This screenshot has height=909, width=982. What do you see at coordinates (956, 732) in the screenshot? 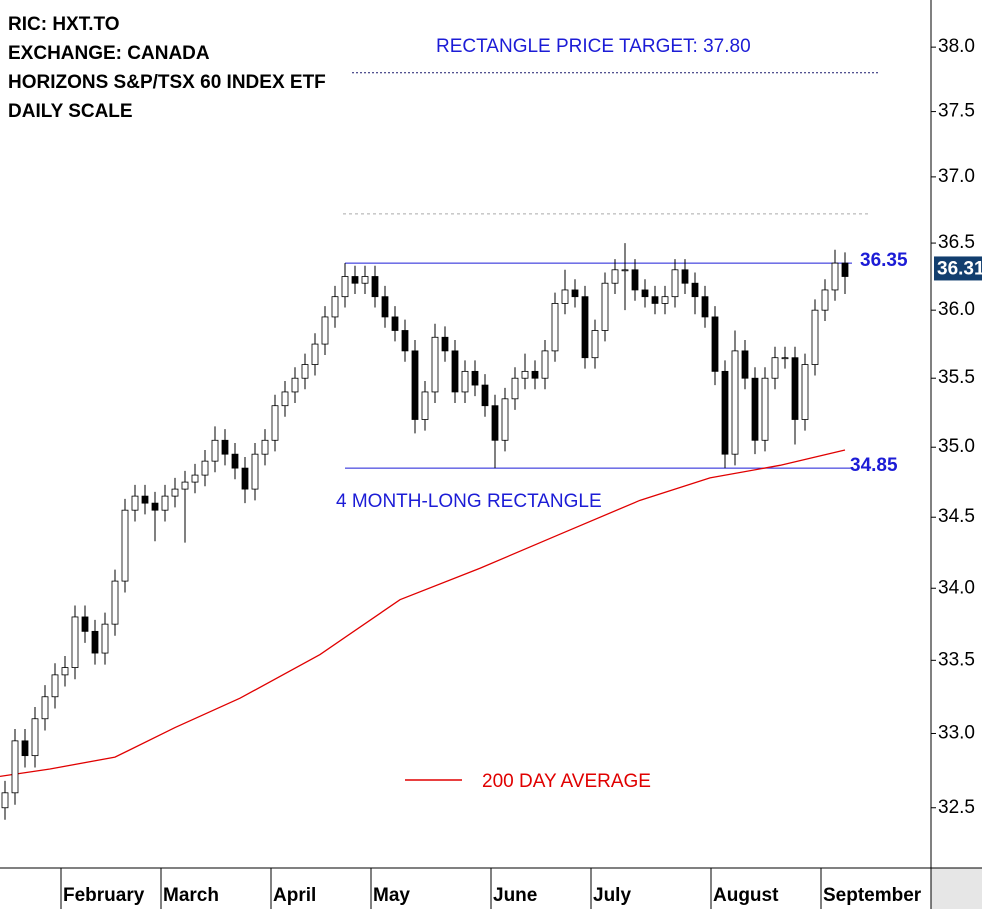
I see `y-tick-label: 33.0` at bounding box center [956, 732].